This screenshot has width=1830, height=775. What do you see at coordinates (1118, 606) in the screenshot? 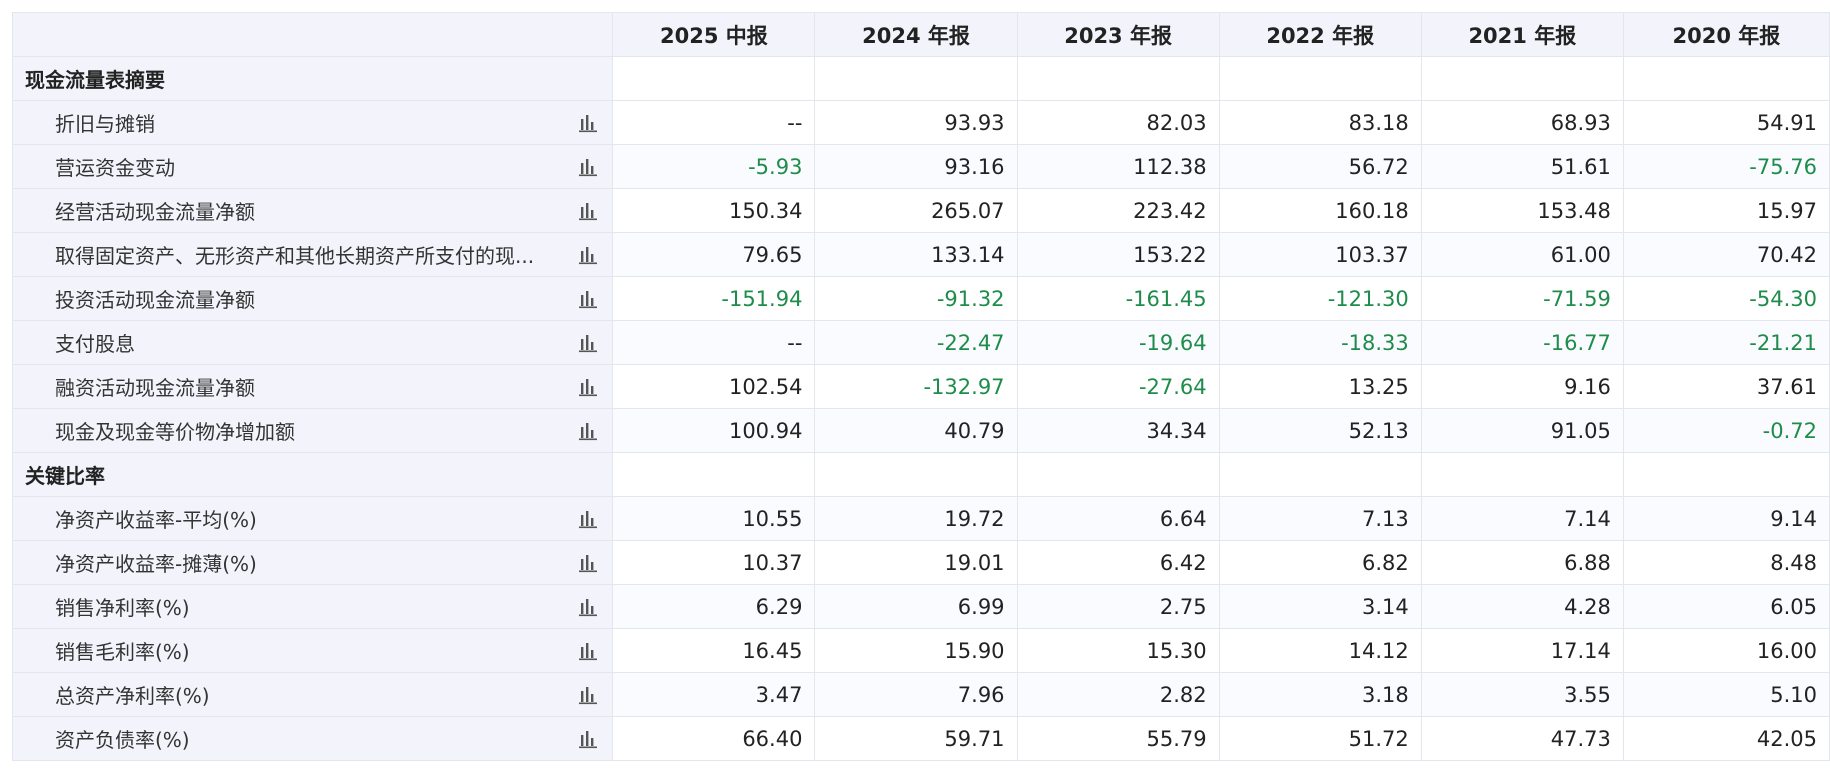
I see `value-cell: 2.75` at bounding box center [1118, 606].